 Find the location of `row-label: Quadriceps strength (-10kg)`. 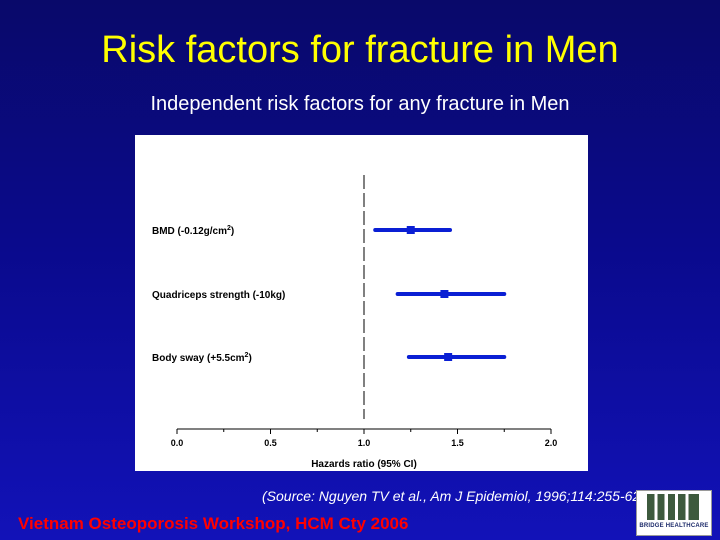

row-label: Quadriceps strength (-10kg) is located at coordinates (218, 295).